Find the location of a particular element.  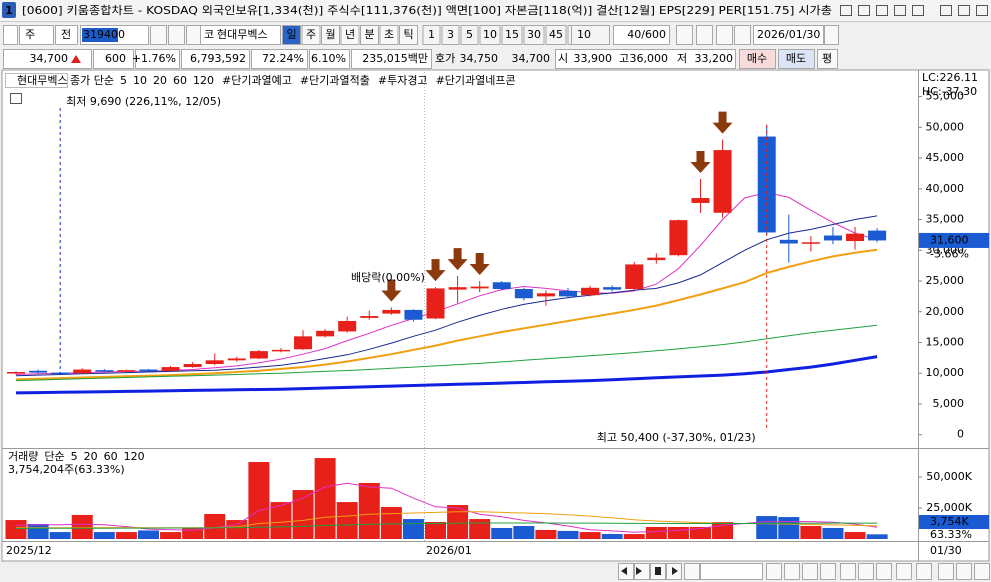

y-tick-label: 40,000 is located at coordinates (945, 188).